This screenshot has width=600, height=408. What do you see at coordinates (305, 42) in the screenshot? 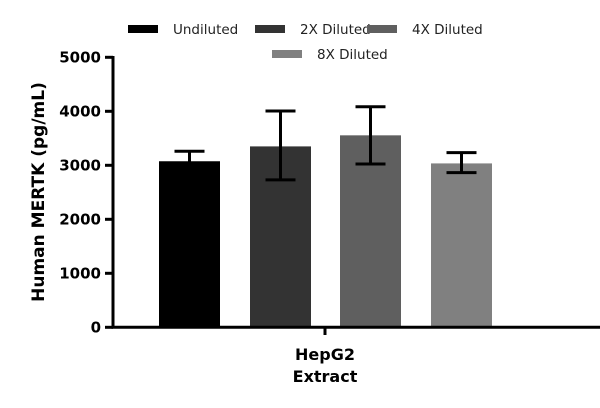
I see `legend: Undiluted 2X Diluted 4X Diluted 8X Diluted` at bounding box center [305, 42].